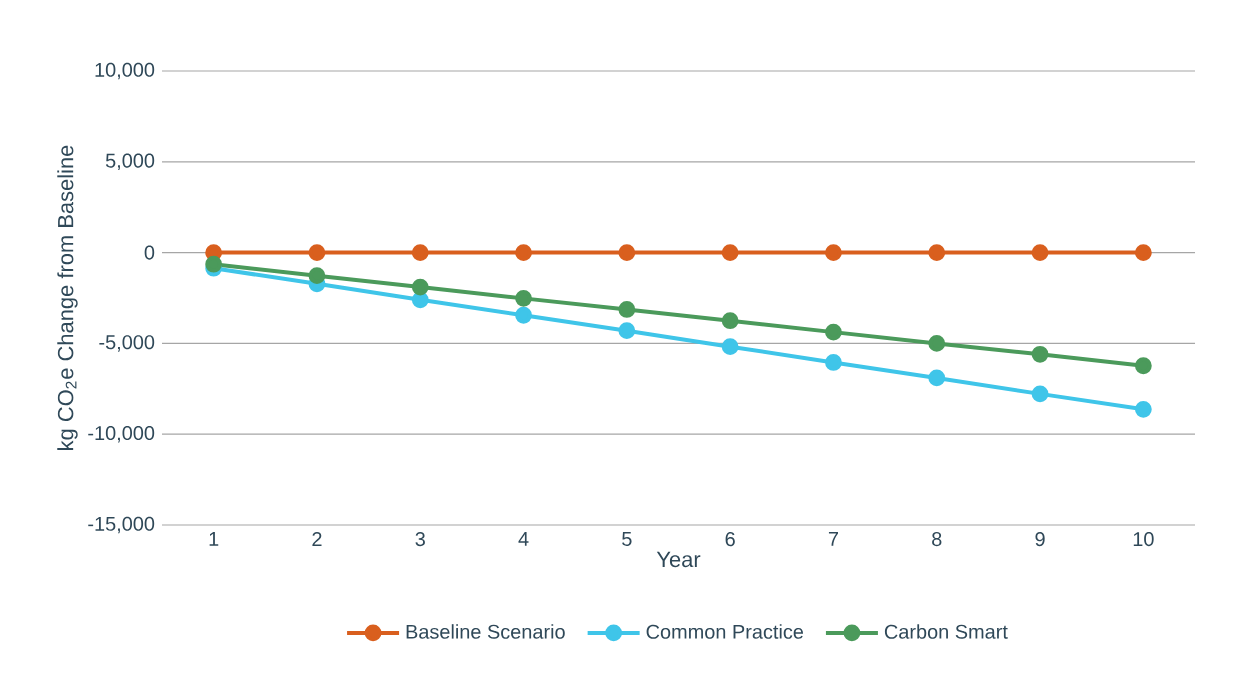 The image size is (1251, 673). I want to click on x-tick-label: 9, so click(1040, 539).